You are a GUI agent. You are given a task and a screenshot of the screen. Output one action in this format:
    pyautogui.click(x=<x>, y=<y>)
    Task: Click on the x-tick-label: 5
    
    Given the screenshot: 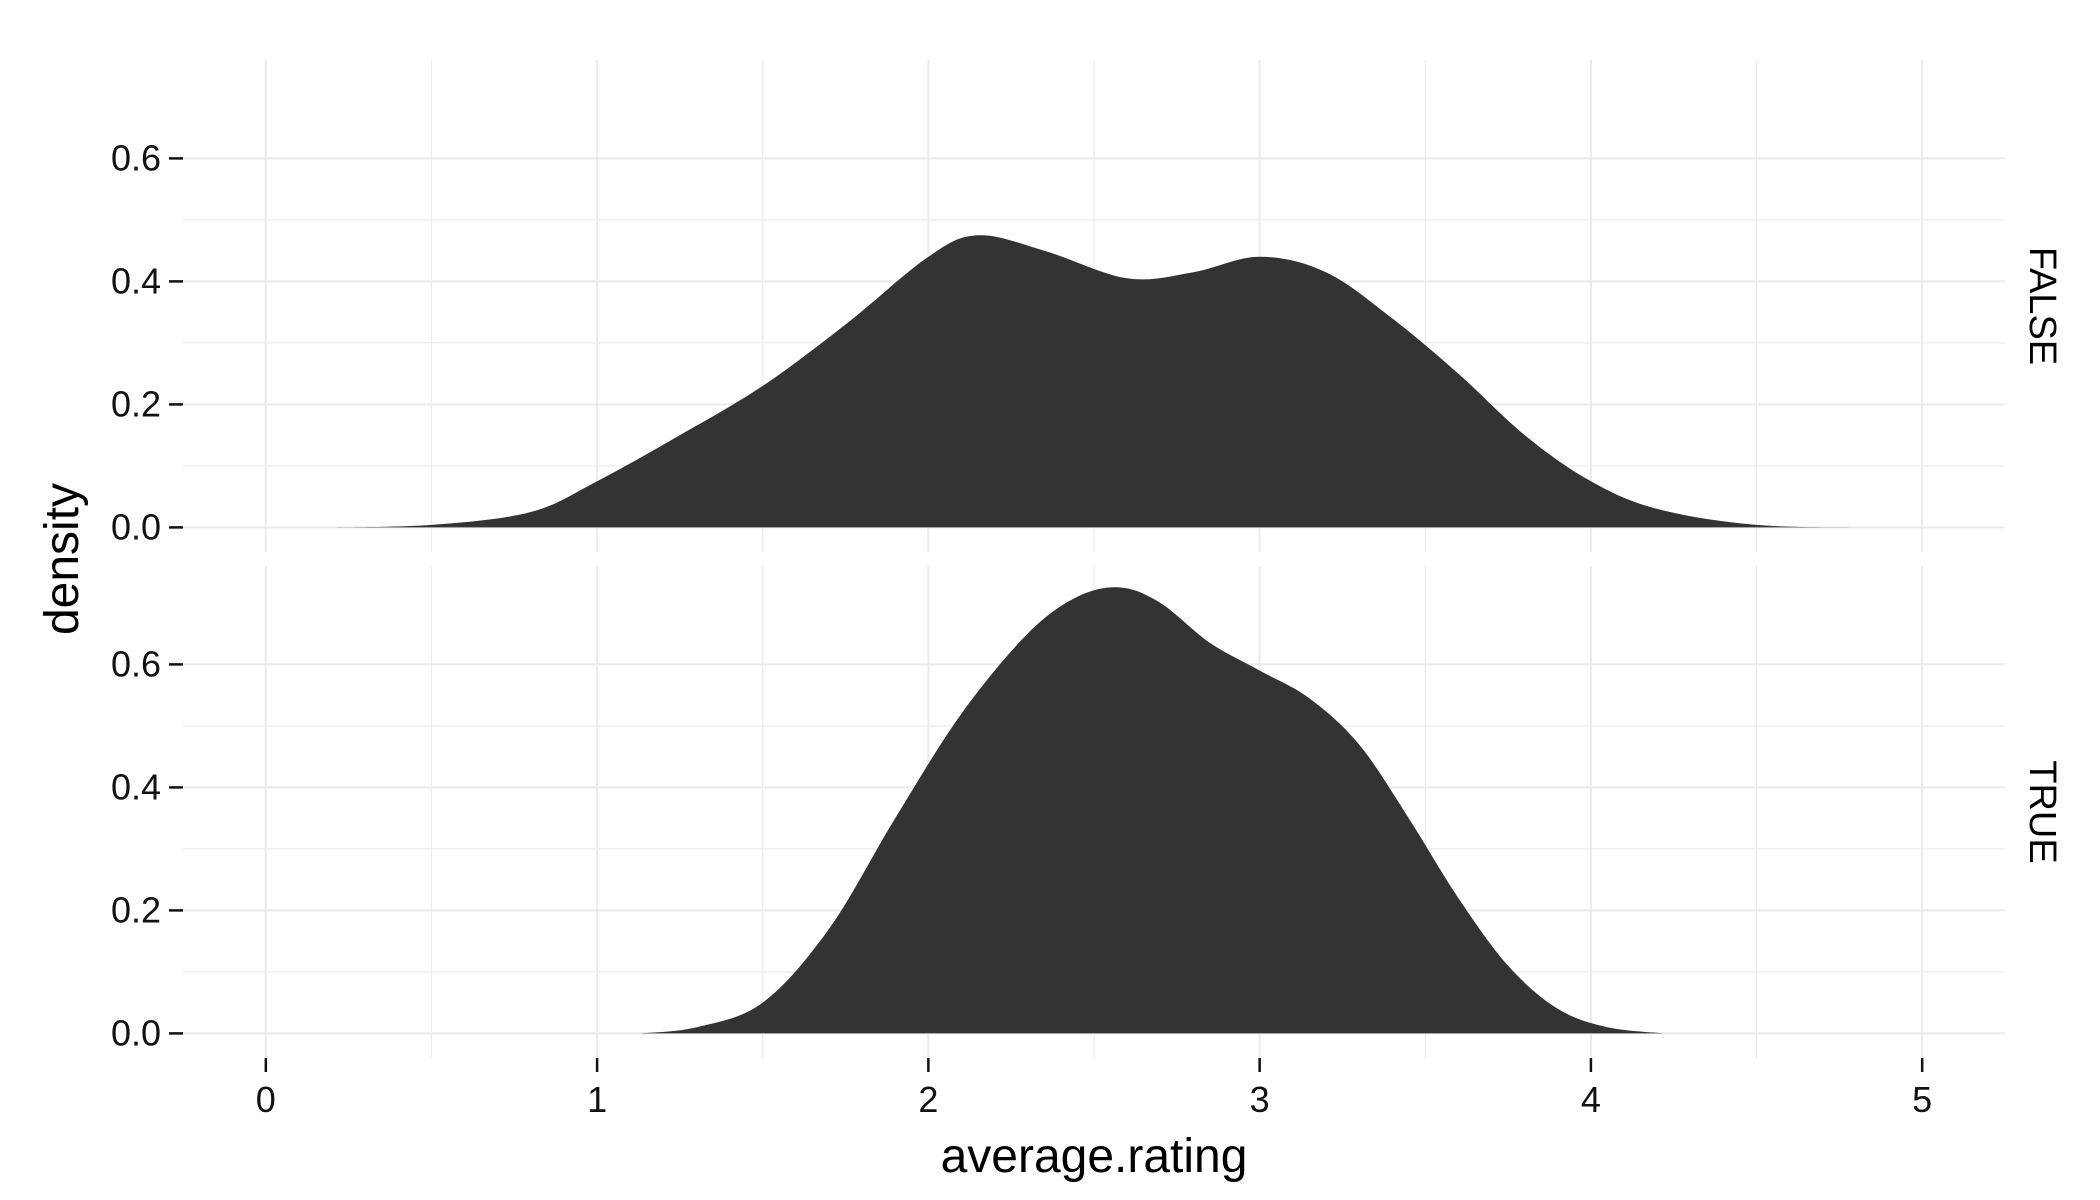 What is the action you would take?
    pyautogui.click(x=1922, y=1099)
    